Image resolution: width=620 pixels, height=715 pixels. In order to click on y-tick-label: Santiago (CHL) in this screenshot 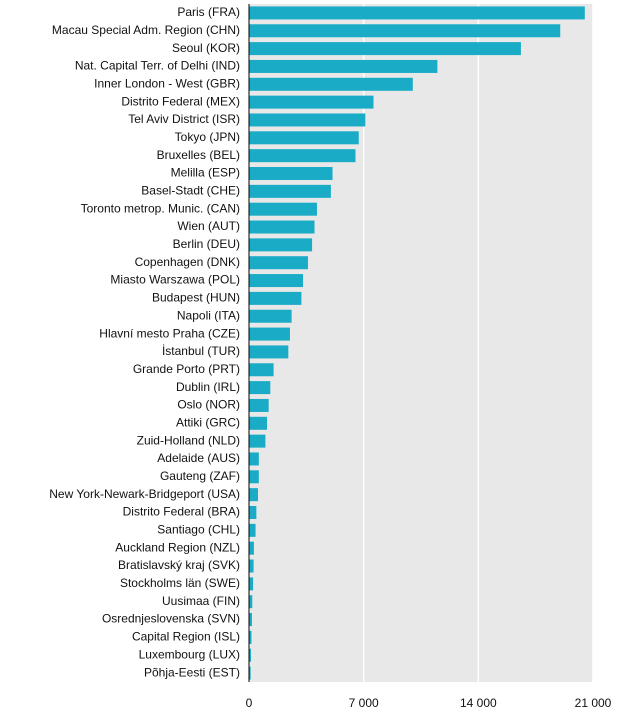, I will do `click(198, 530)`.